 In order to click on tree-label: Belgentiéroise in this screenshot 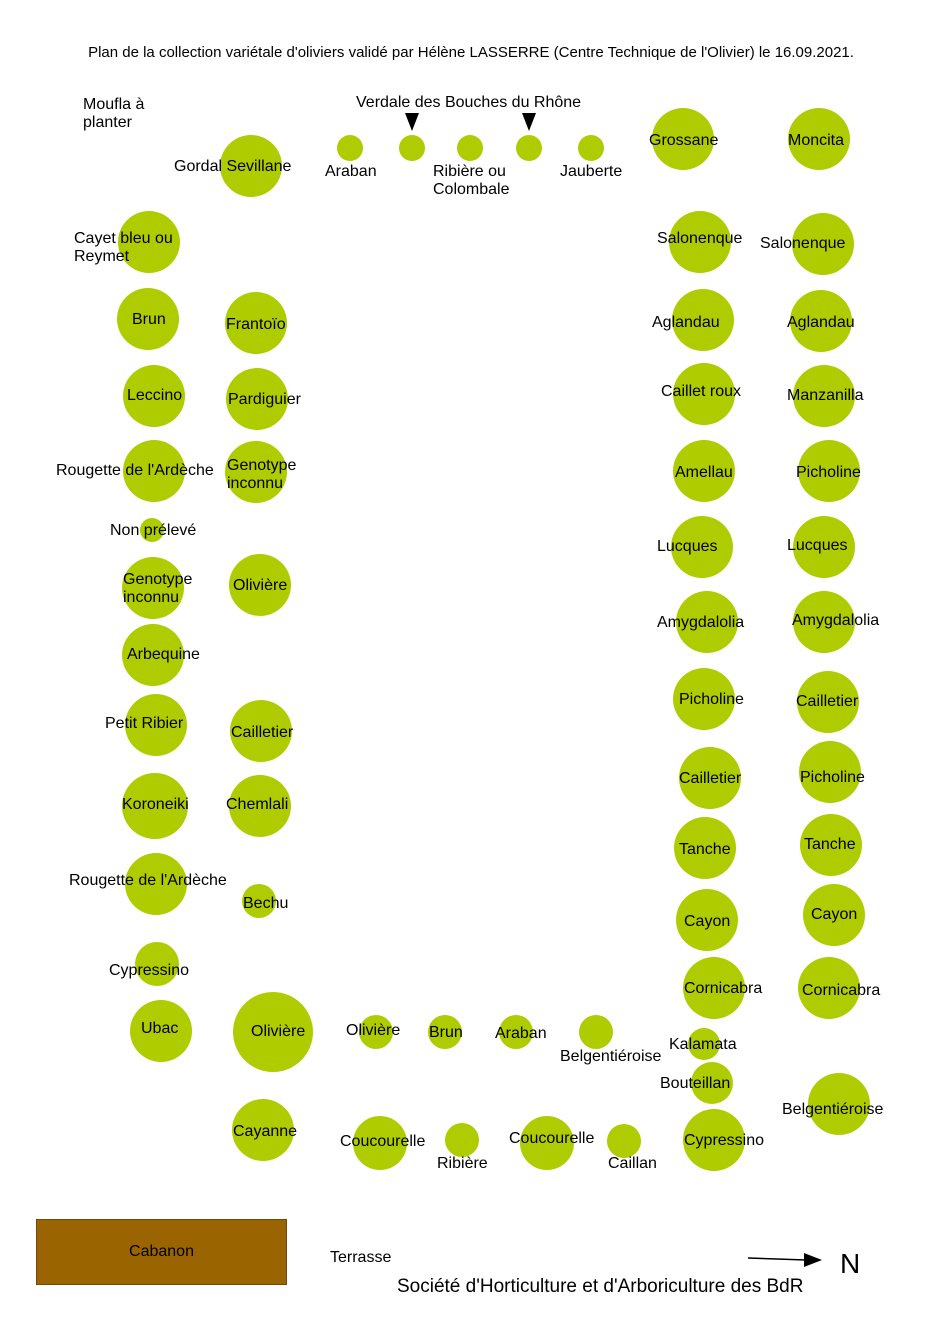, I will do `click(833, 1109)`.